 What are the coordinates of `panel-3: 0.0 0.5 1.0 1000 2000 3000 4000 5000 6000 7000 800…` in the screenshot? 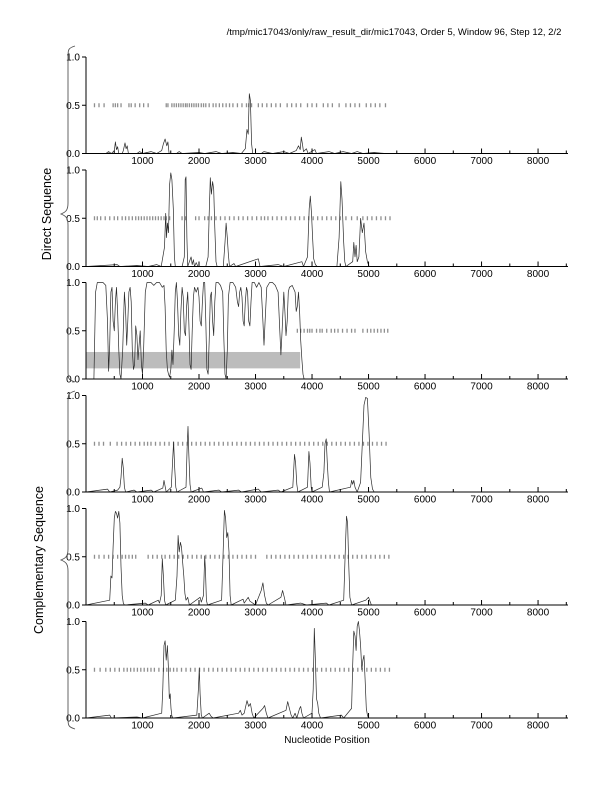 It's located at (317, 335).